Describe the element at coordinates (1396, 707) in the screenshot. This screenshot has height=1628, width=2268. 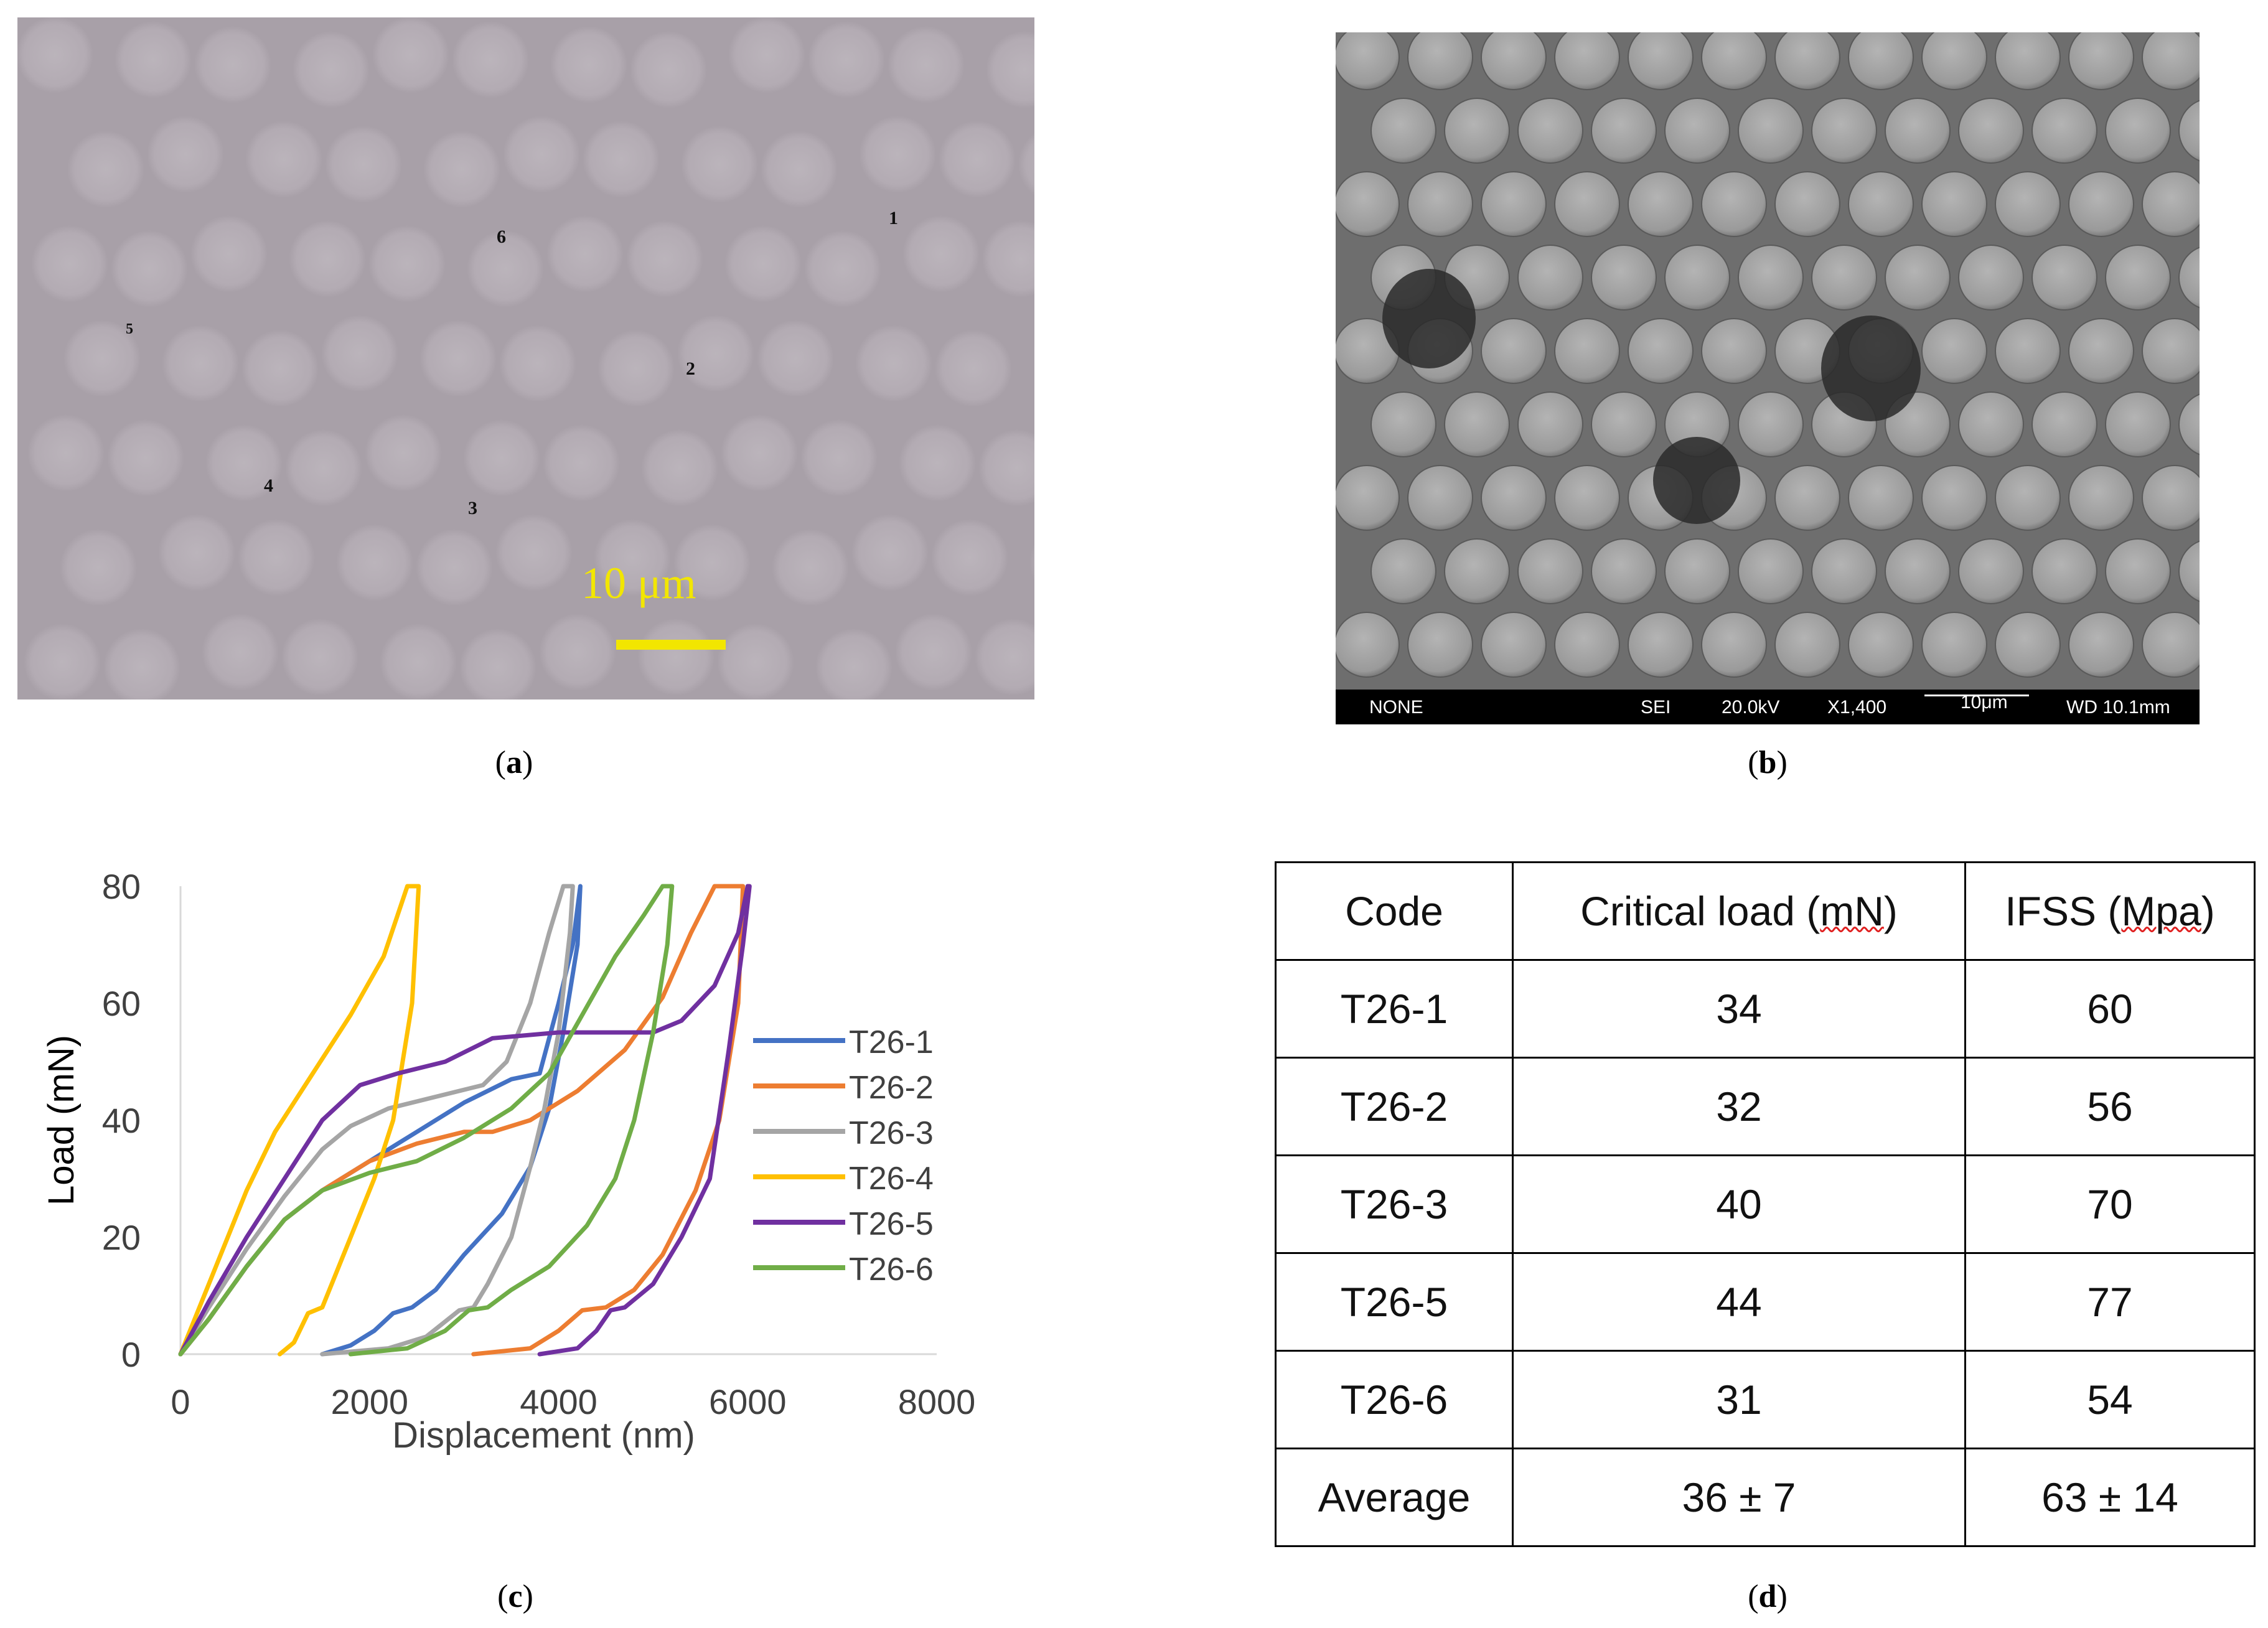
I see `sem-mode: NONE` at that location.